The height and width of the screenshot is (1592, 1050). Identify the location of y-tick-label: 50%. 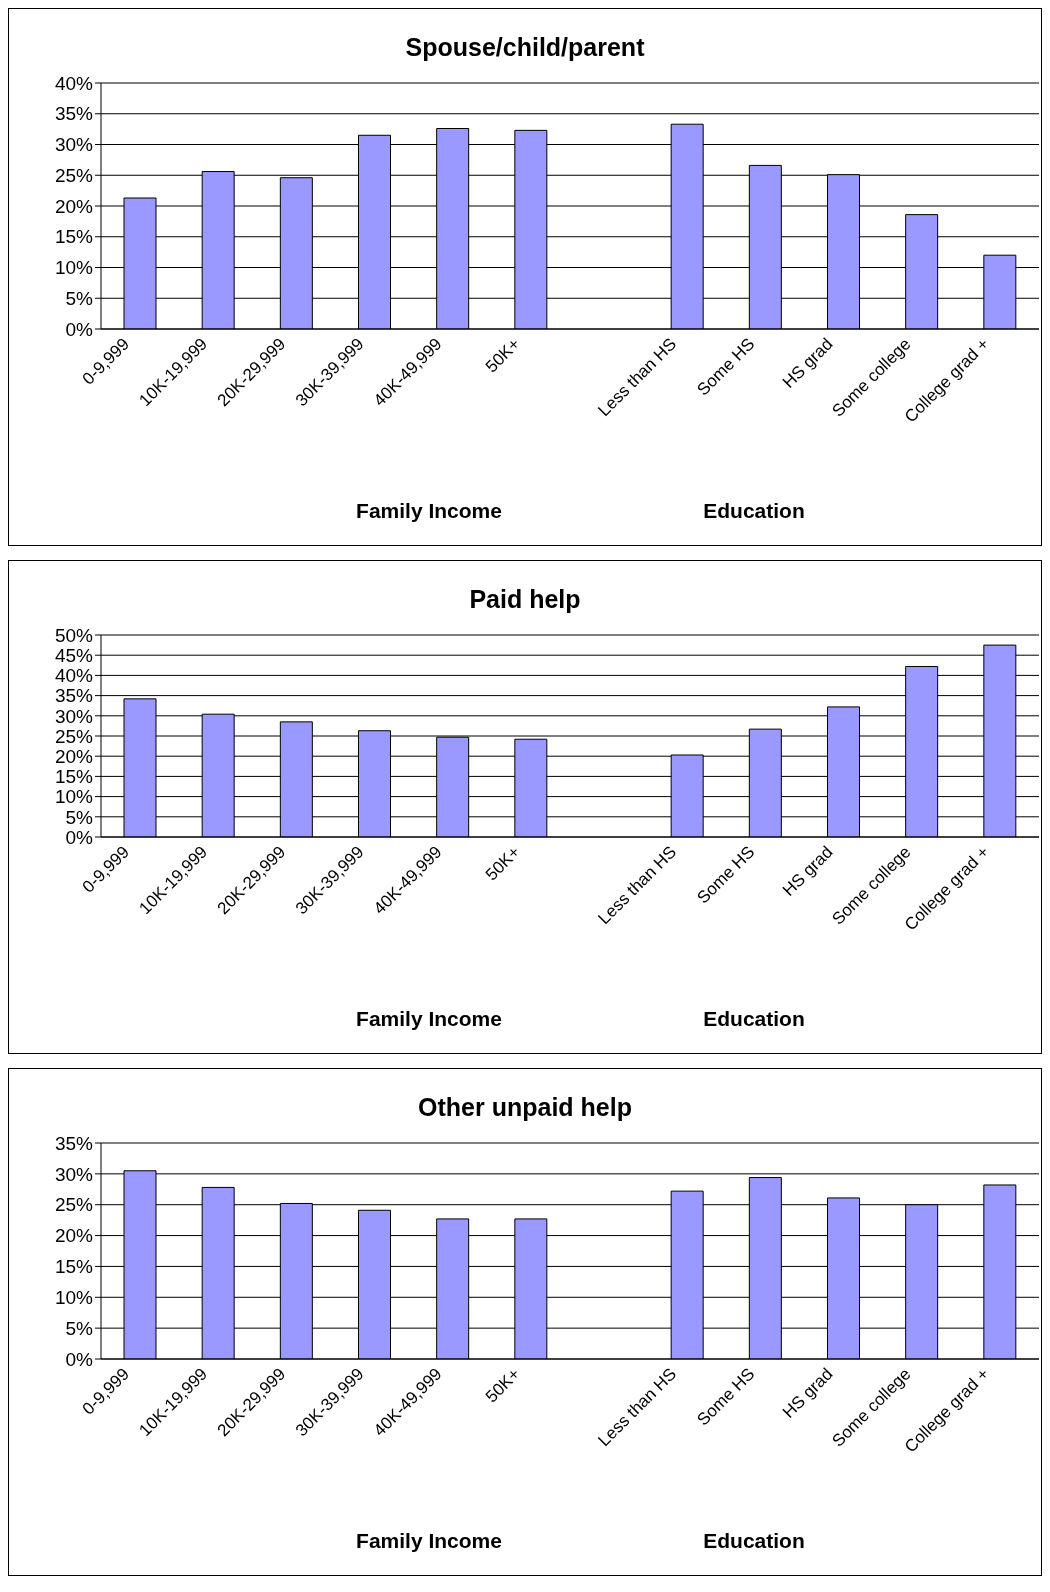
(74, 635).